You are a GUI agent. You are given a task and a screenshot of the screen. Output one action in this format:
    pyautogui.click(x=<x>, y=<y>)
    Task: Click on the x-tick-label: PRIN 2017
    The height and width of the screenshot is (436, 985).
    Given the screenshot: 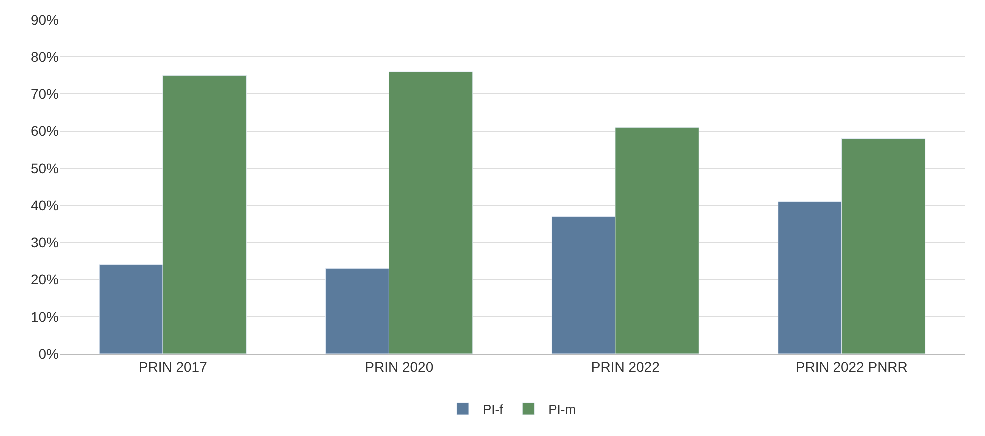 What is the action you would take?
    pyautogui.click(x=173, y=366)
    